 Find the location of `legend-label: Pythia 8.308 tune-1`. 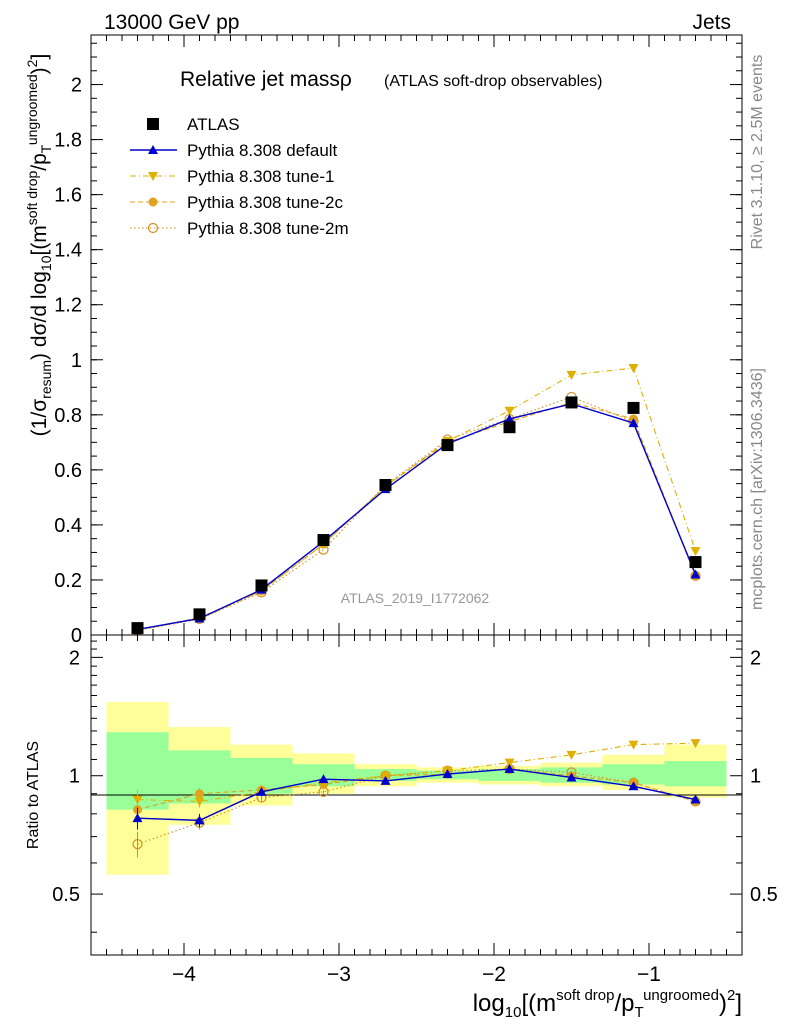

legend-label: Pythia 8.308 tune-1 is located at coordinates (260, 176).